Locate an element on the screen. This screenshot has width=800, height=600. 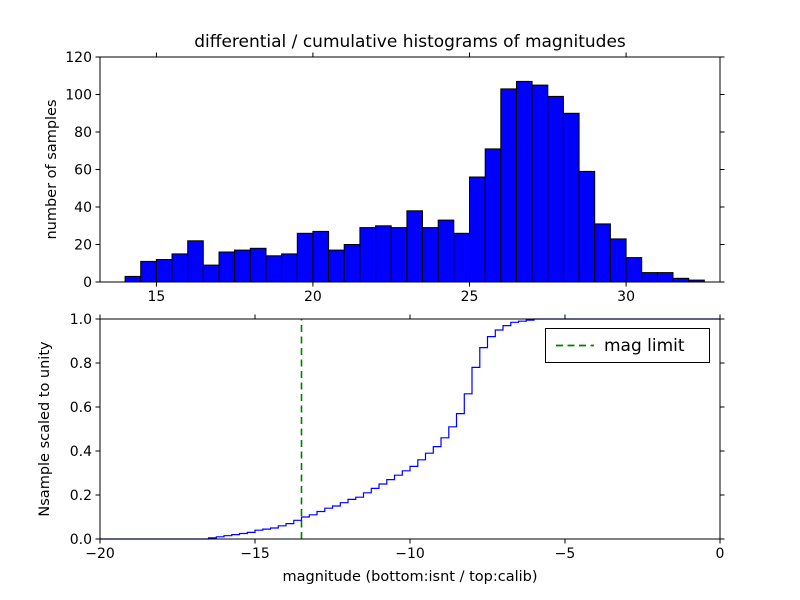
y-tick-label: 120 is located at coordinates (78, 58).